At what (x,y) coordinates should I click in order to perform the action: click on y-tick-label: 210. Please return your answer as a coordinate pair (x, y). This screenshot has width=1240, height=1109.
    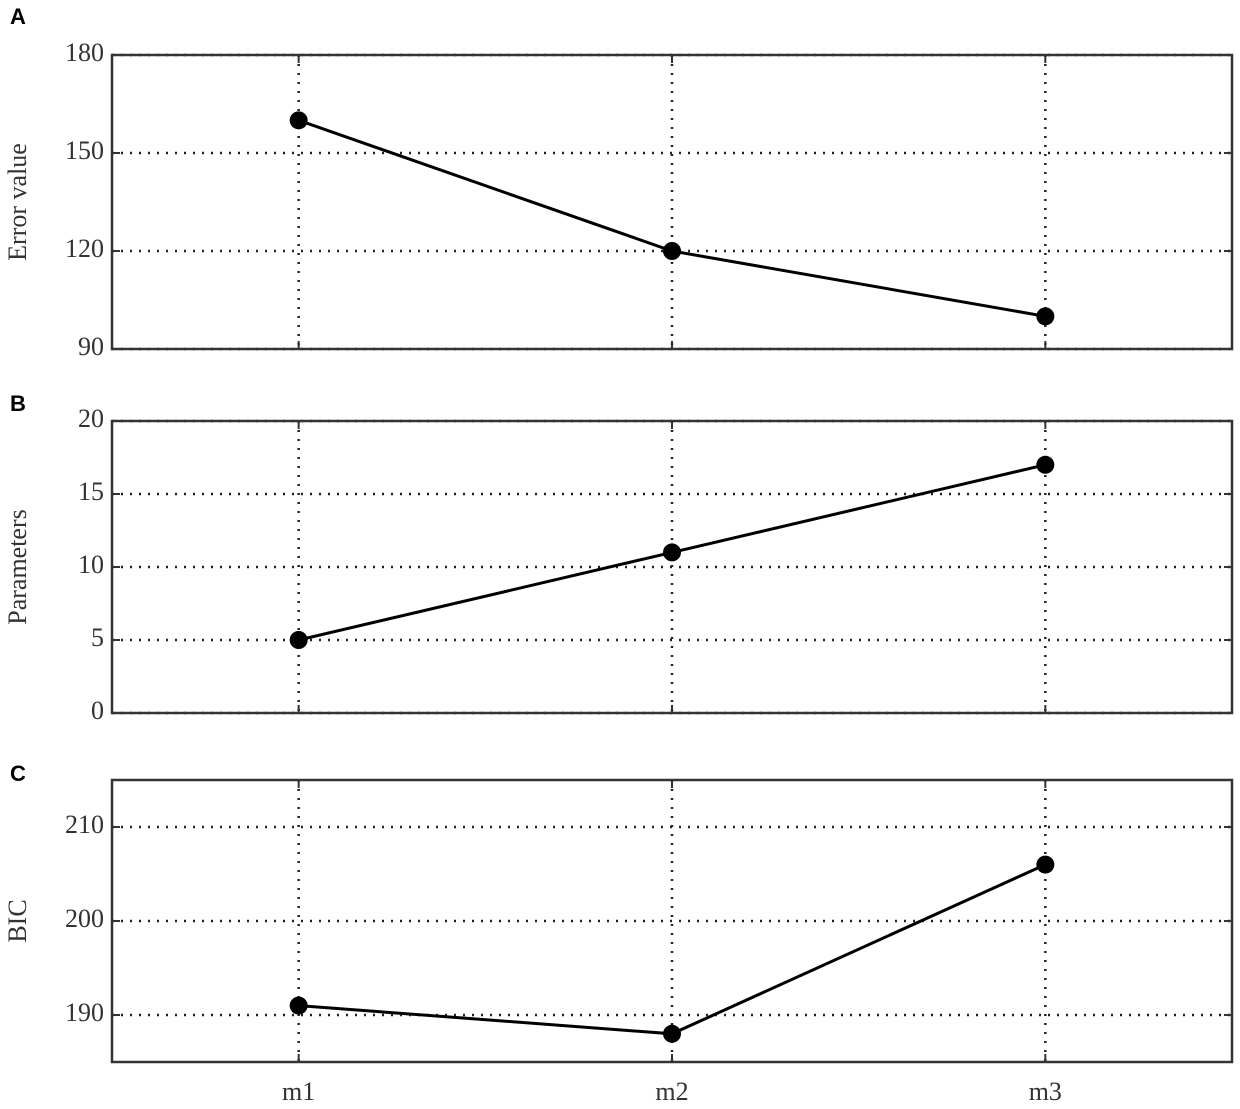
    Looking at the image, I should click on (84, 824).